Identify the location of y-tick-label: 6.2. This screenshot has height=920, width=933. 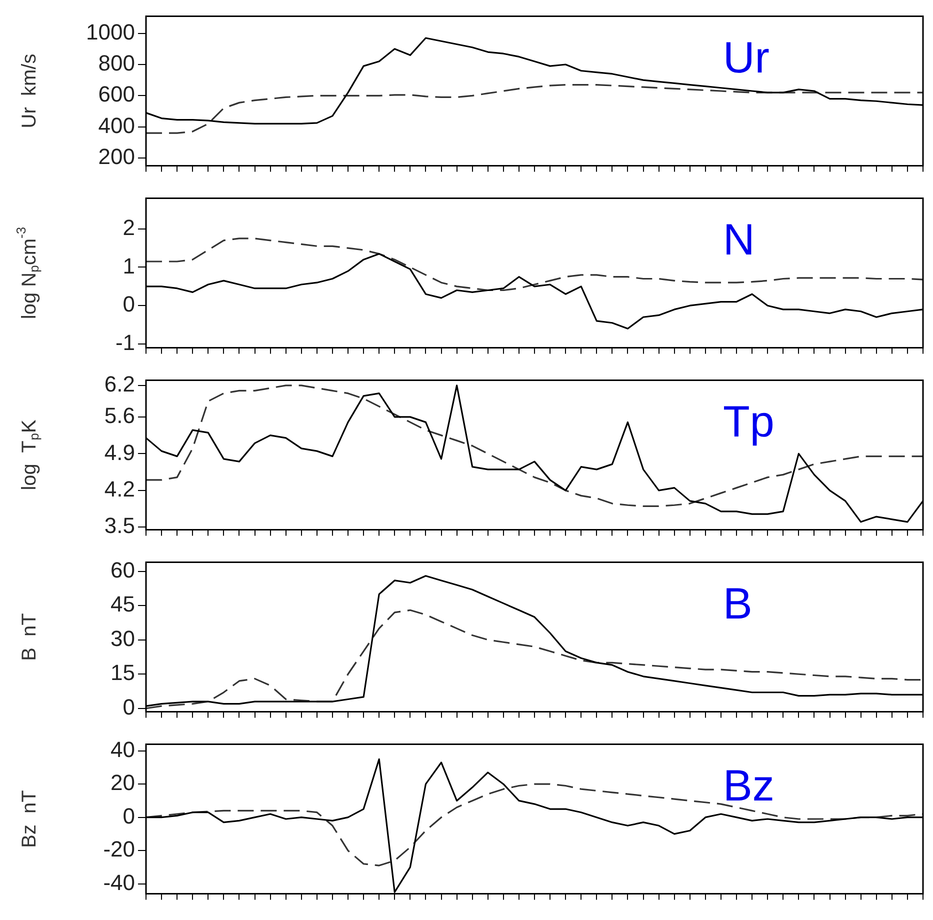
(119, 384).